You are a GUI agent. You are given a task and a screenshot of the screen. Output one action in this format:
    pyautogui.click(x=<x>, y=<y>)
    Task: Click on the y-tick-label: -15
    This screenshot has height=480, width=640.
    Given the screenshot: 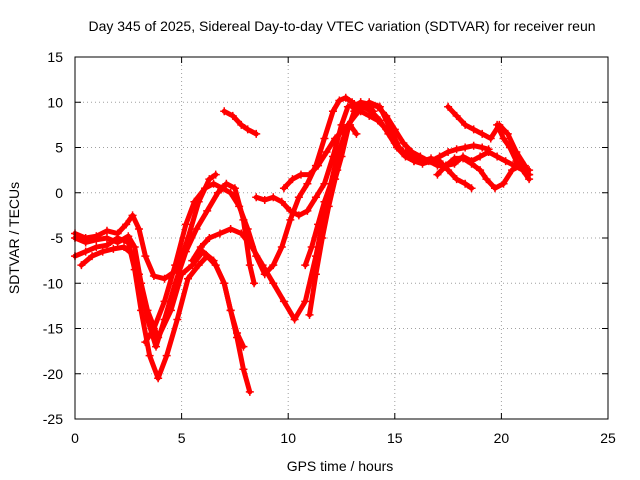 What is the action you would take?
    pyautogui.click(x=53, y=329)
    